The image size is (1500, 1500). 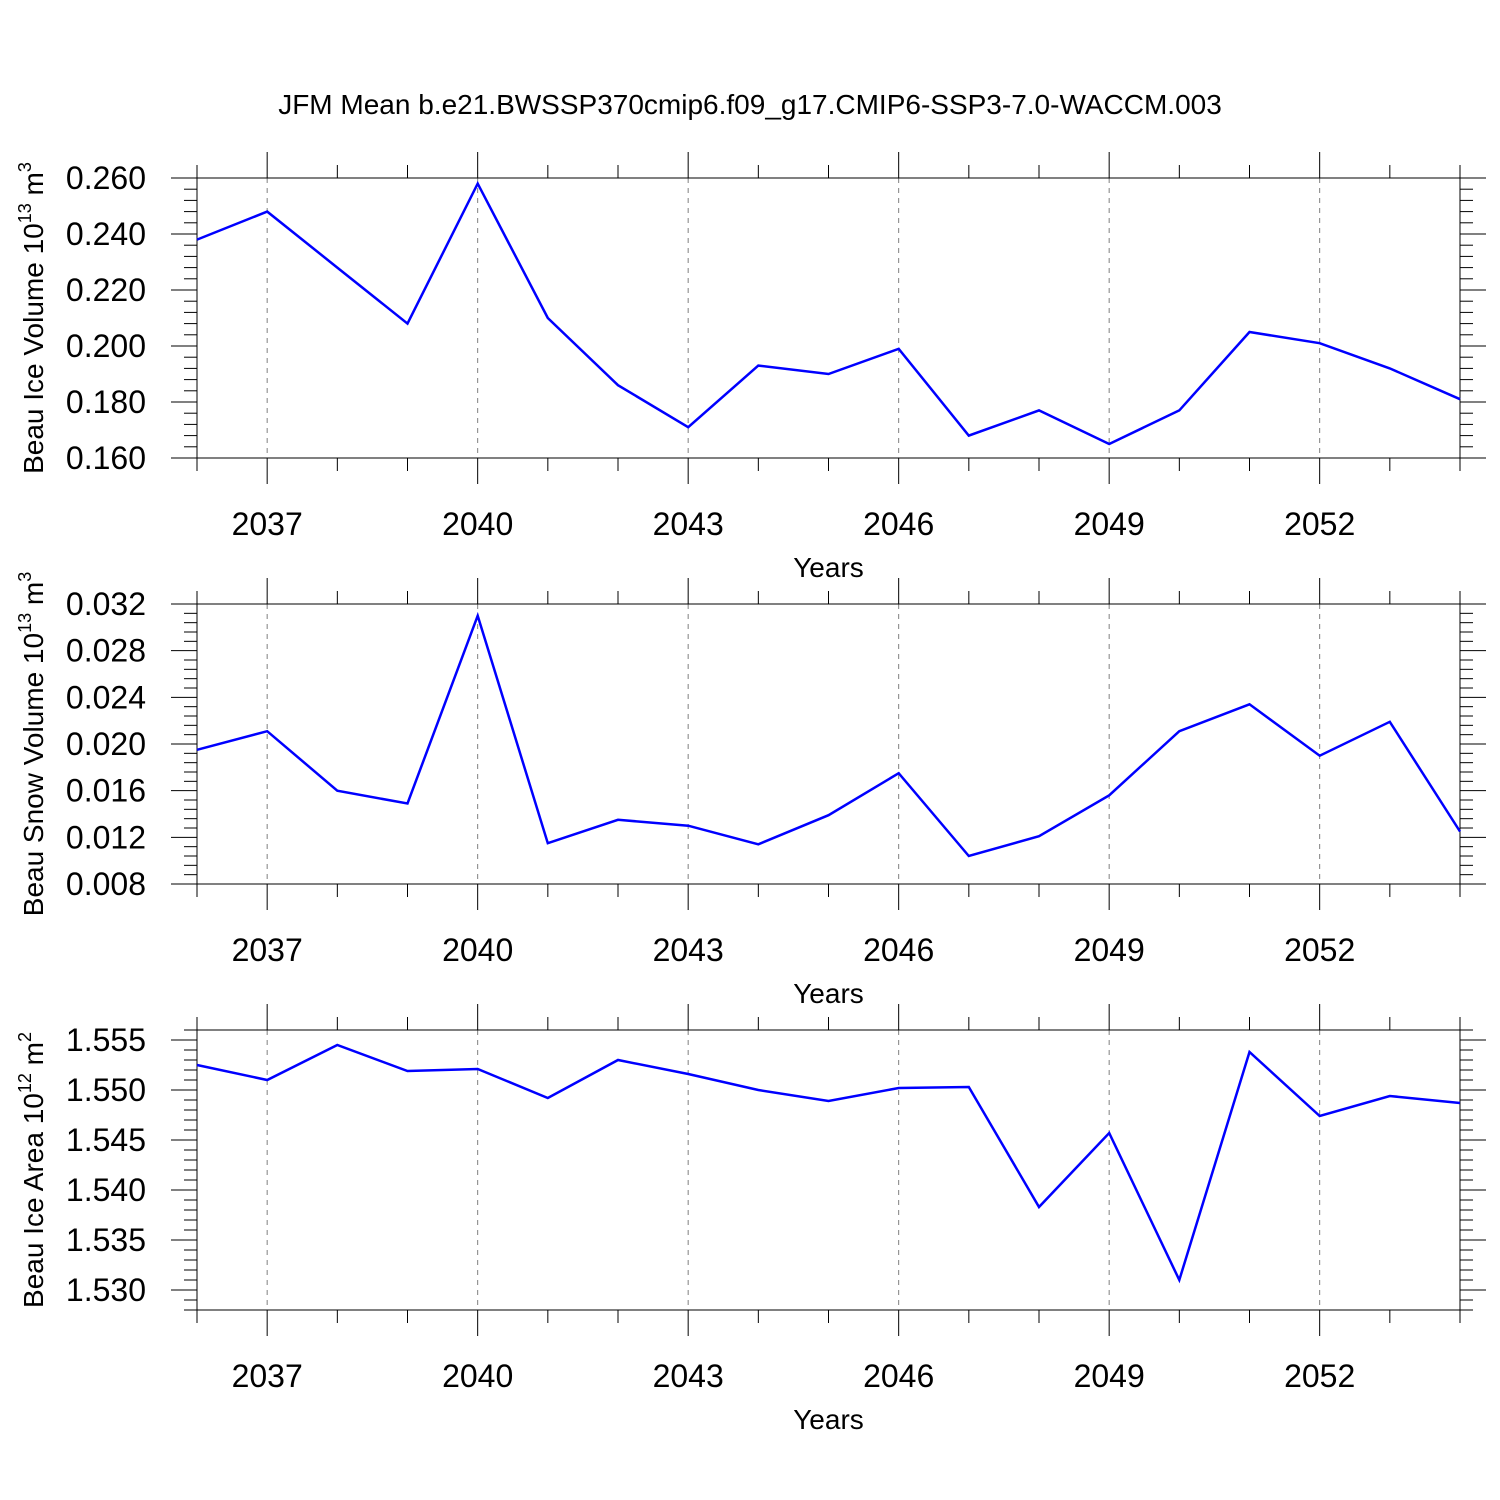 I want to click on y-tick-label: 0.180, so click(x=106, y=402).